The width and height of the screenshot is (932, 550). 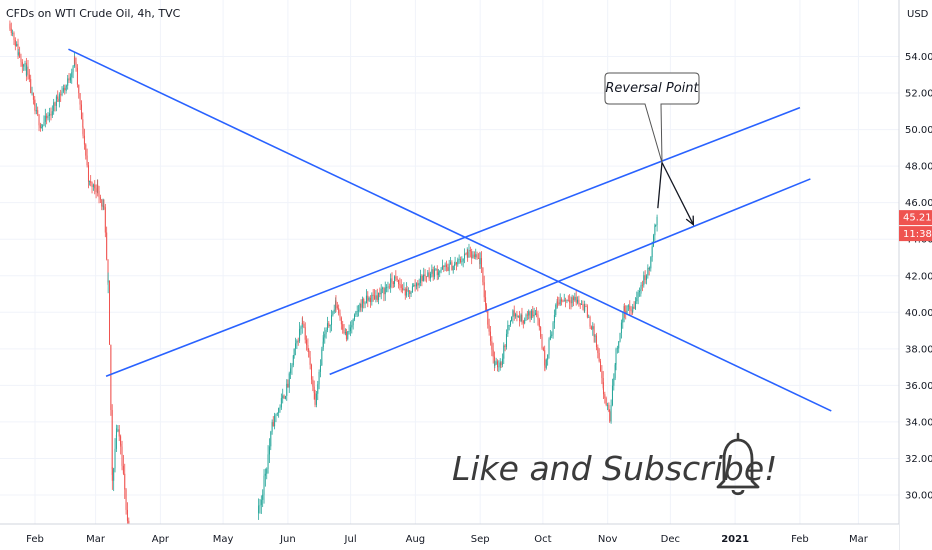 I want to click on x-tick-label: Mar, so click(x=96, y=539).